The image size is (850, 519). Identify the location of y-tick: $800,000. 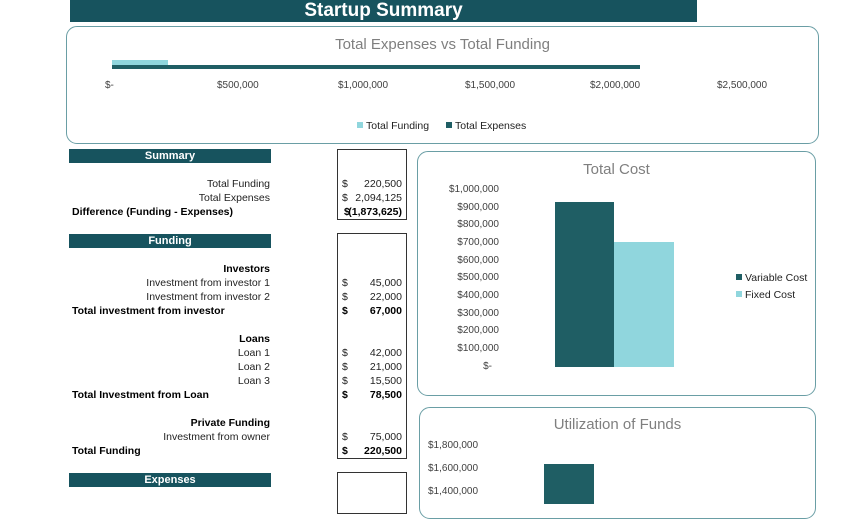
(478, 224).